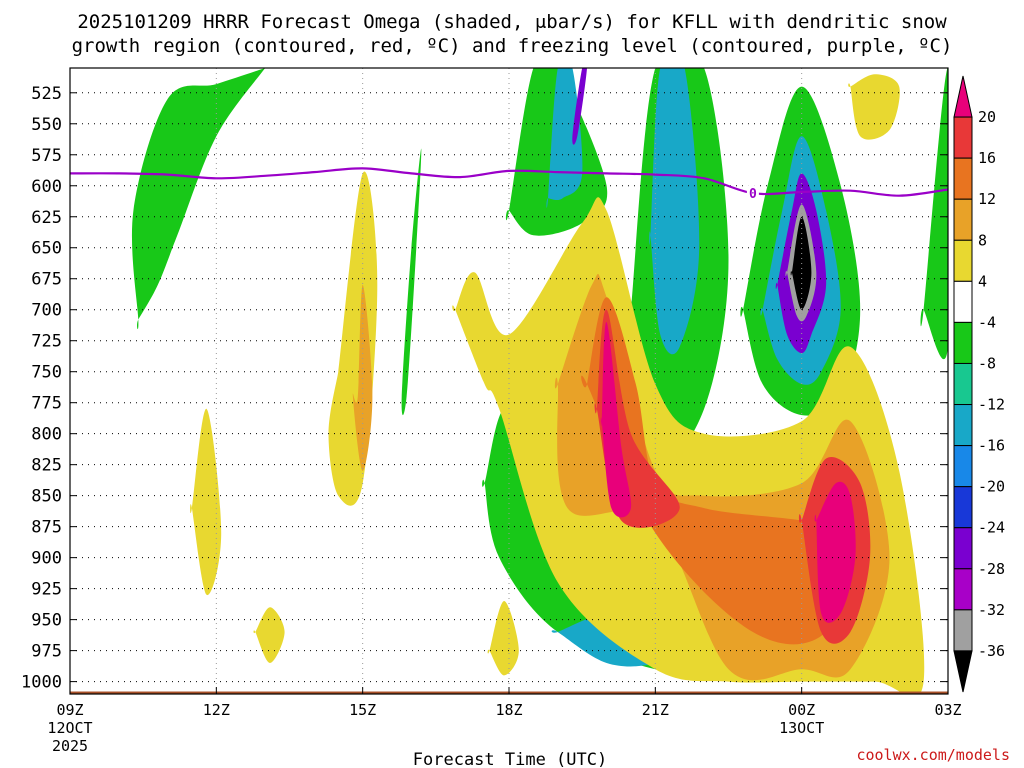 The width and height of the screenshot is (1024, 768). I want to click on y-tick-label: 675, so click(46, 280).